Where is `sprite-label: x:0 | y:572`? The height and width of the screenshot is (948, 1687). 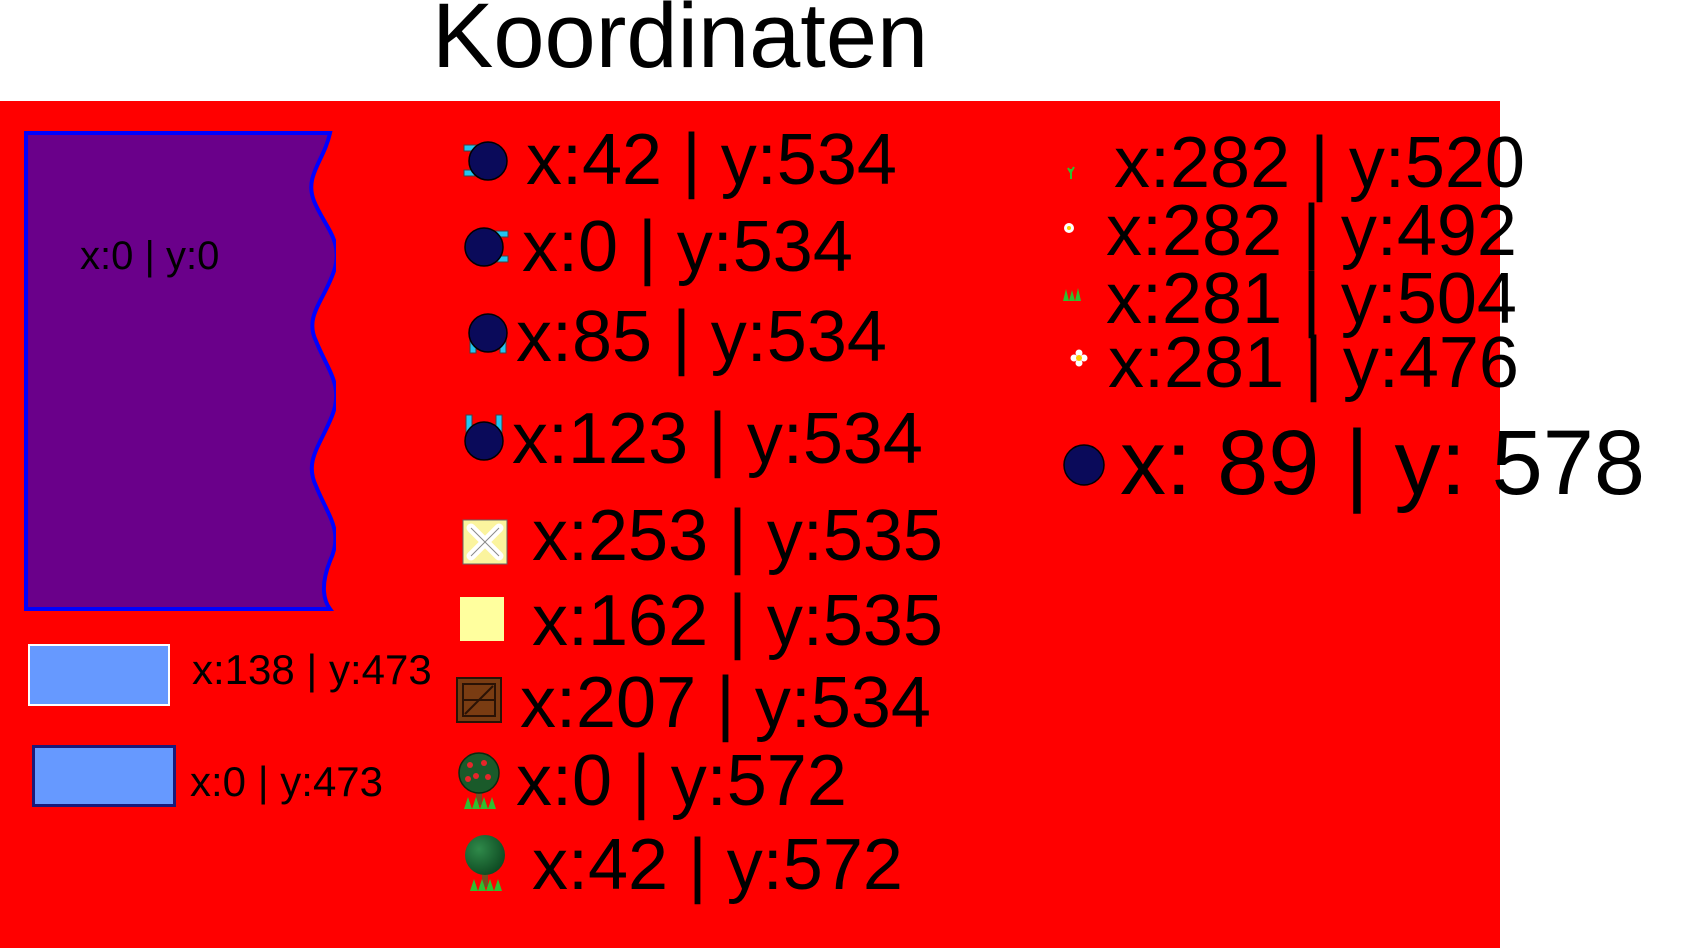
sprite-label: x:0 | y:572 is located at coordinates (681, 781).